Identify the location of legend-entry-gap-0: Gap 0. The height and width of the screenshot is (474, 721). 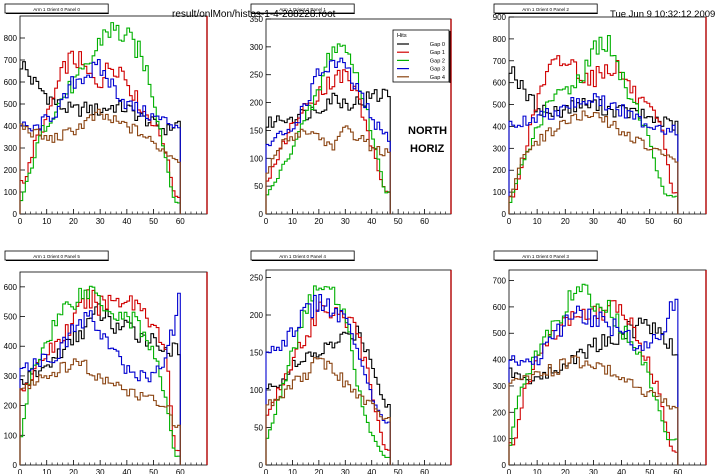
(437, 45).